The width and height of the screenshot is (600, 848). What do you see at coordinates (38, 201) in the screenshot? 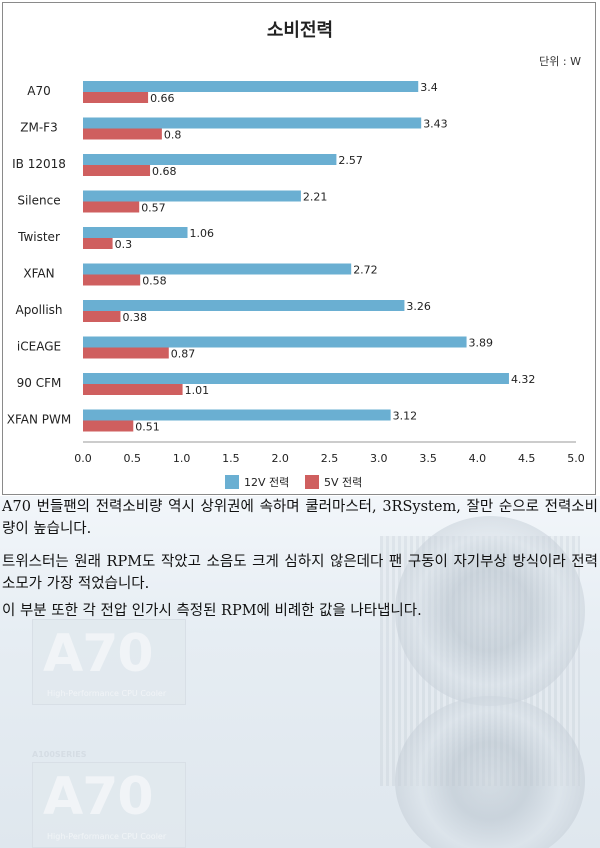
I see `category-label: Silence` at bounding box center [38, 201].